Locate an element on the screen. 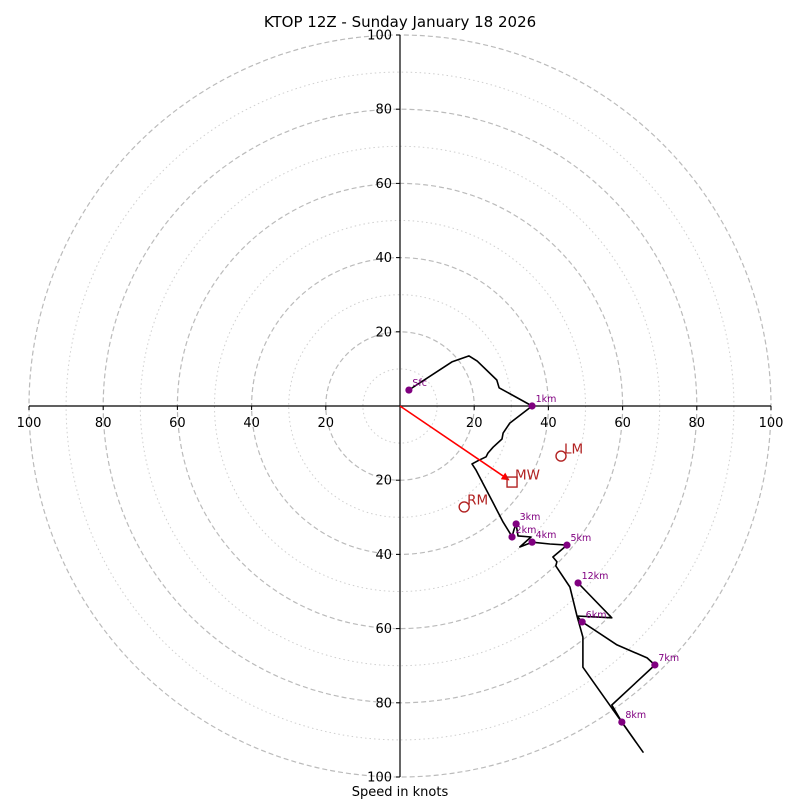  height-marker-label: 8km is located at coordinates (635, 715).